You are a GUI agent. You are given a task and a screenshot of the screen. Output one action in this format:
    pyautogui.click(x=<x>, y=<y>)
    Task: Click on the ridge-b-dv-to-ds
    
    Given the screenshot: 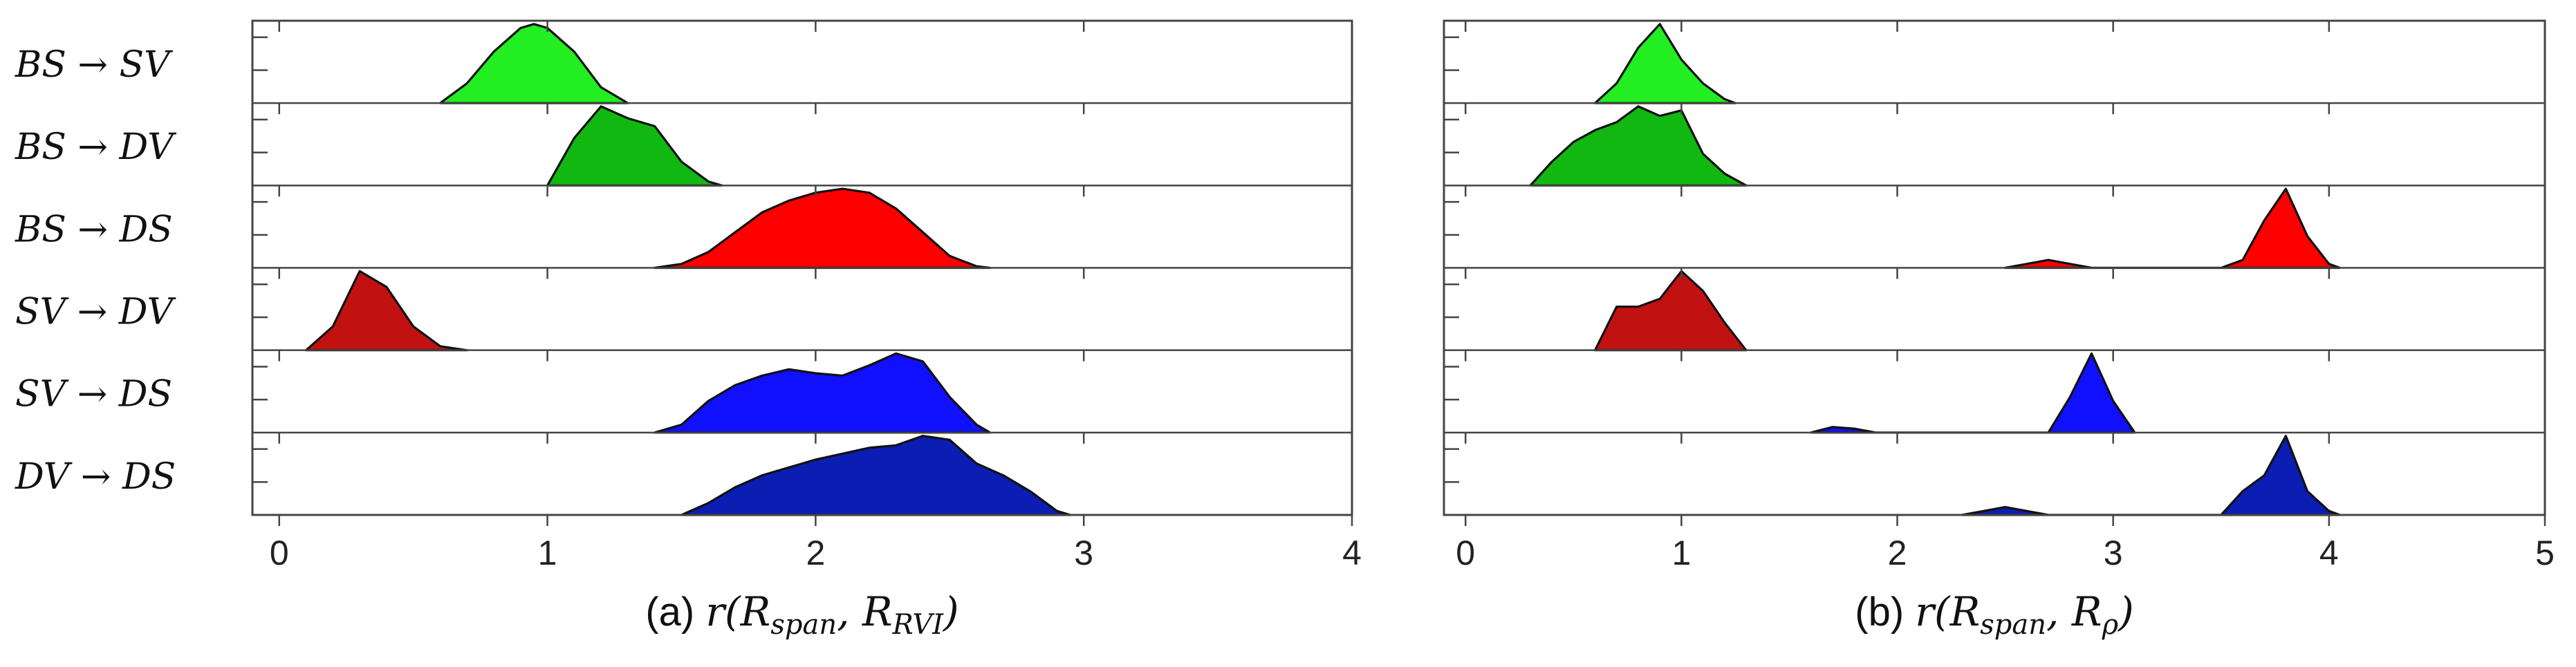 What is the action you would take?
    pyautogui.click(x=2151, y=475)
    